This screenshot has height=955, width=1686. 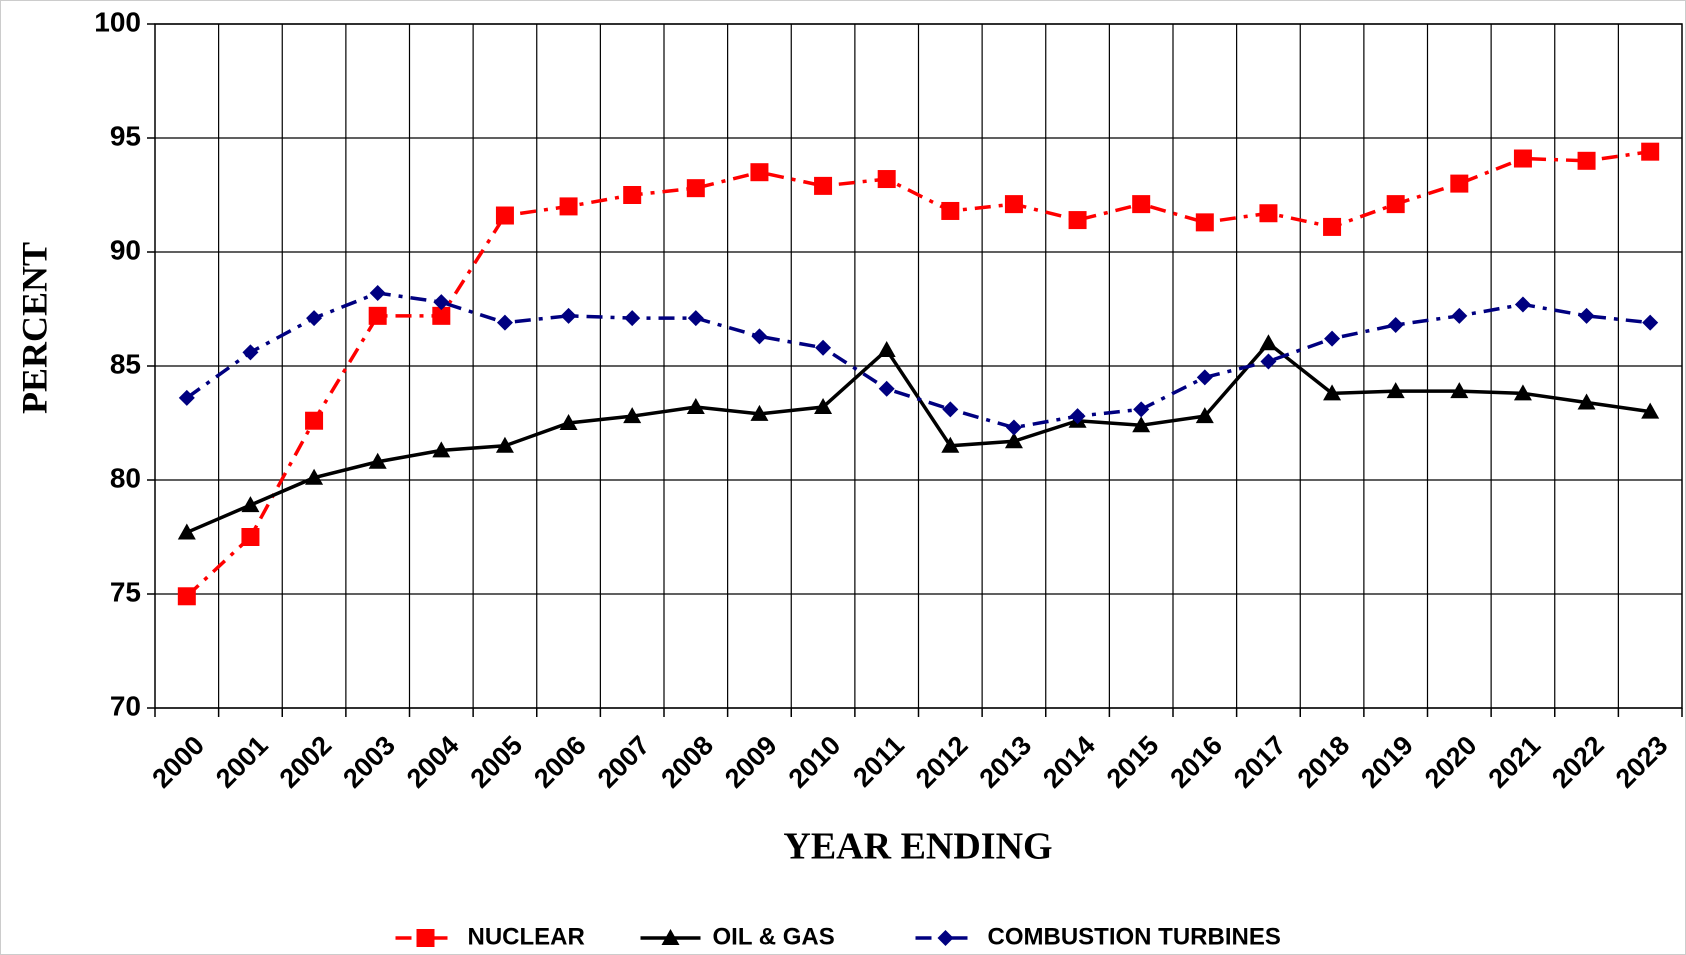 What do you see at coordinates (774, 936) in the screenshot?
I see `legend-label: OIL & GAS` at bounding box center [774, 936].